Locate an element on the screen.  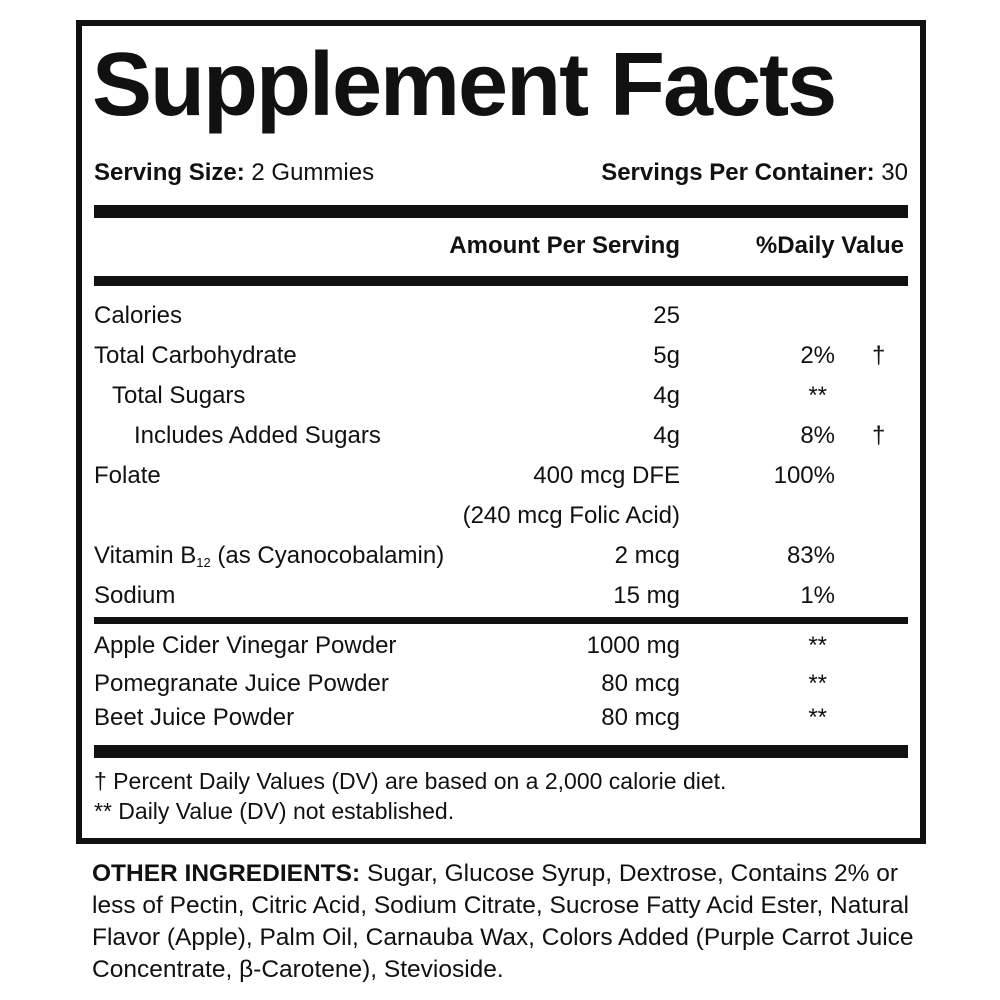
nutrient-name: Sodium is located at coordinates (135, 595).